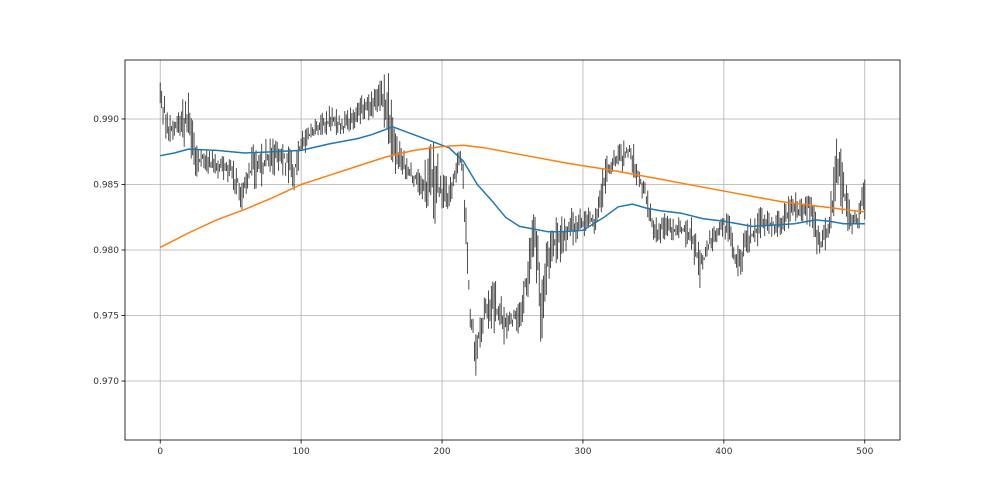 This screenshot has height=499, width=1000. Describe the element at coordinates (301, 452) in the screenshot. I see `x-tick-label: 100` at that location.